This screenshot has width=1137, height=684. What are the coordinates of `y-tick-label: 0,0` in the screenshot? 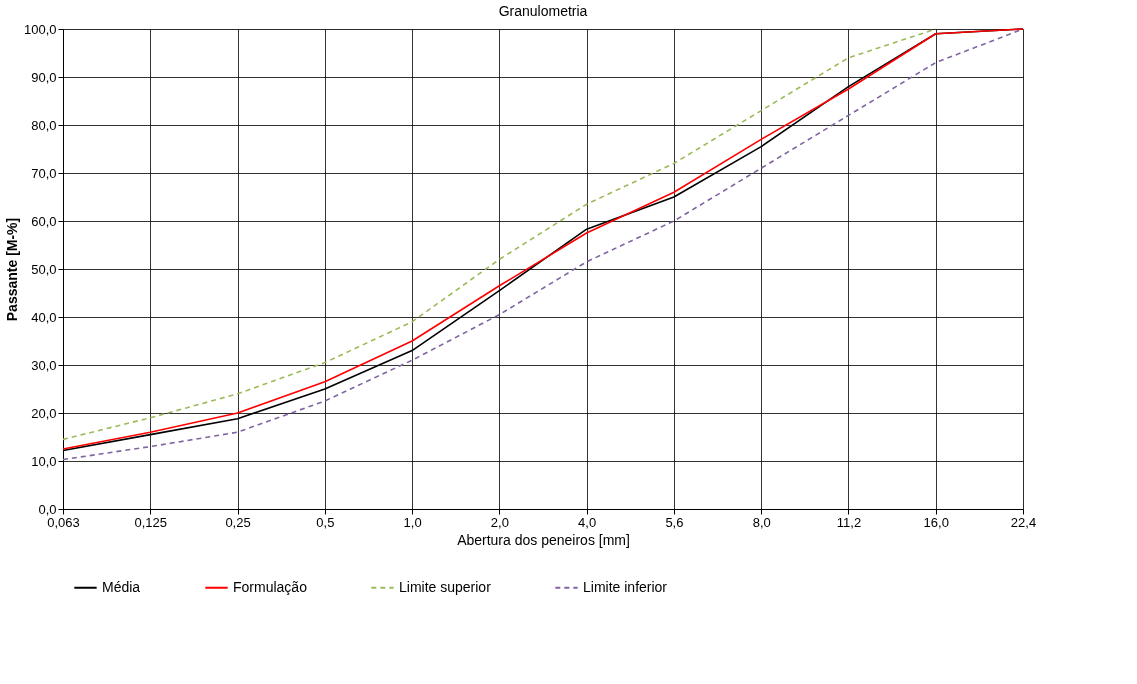 It's located at (47, 509).